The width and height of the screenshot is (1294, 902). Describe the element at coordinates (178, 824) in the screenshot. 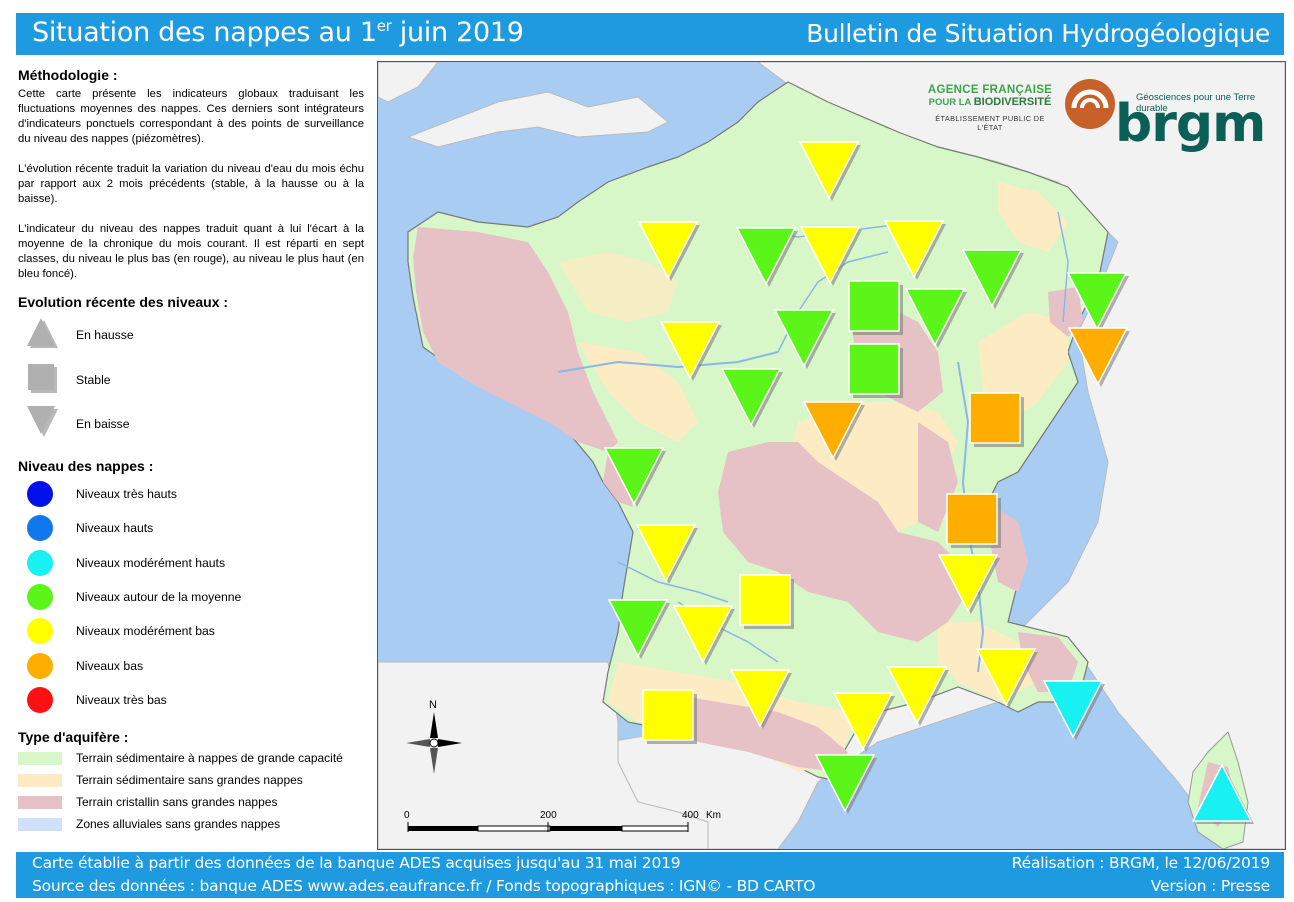

I see `aquifer-legend-label: Zones alluviales sans grandes nappes` at that location.